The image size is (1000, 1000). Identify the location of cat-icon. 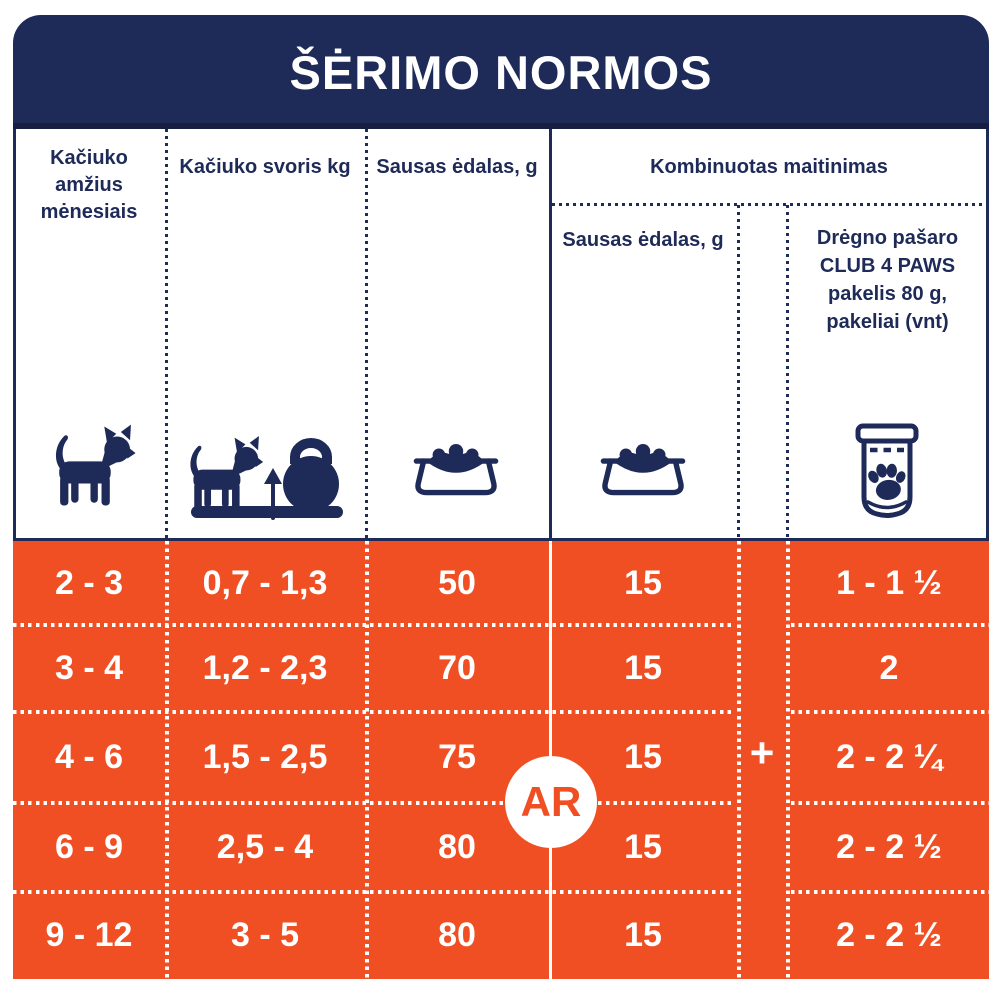
(95, 465).